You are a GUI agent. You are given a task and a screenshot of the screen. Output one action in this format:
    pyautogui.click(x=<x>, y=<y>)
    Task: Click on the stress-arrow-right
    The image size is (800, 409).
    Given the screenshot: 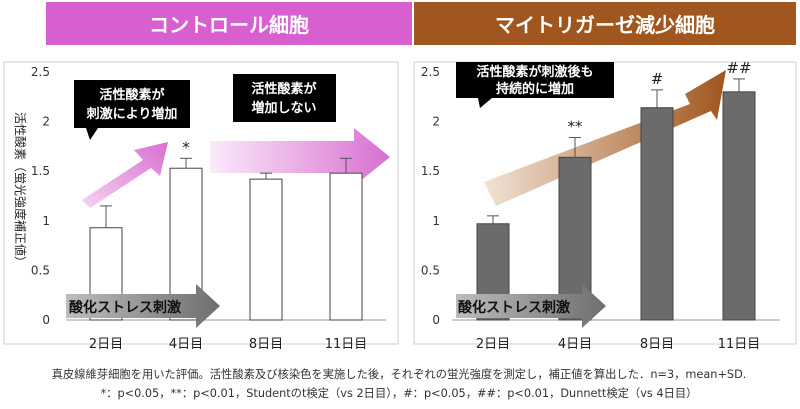 What is the action you would take?
    pyautogui.click(x=531, y=306)
    